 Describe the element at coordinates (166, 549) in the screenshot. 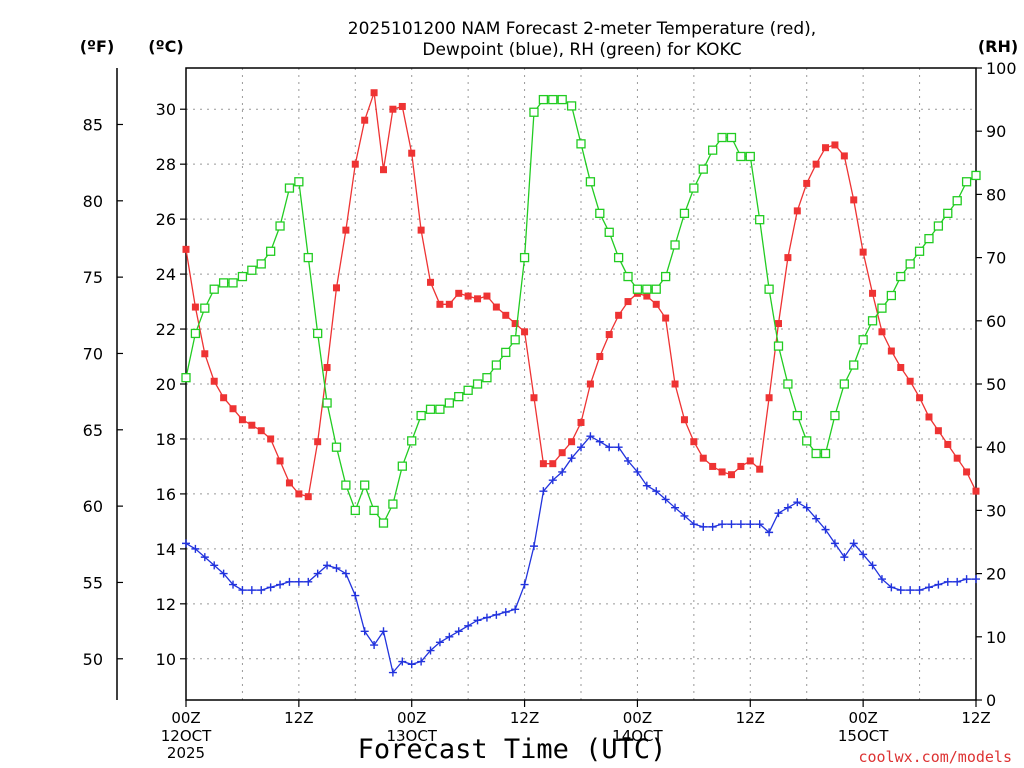

I see `celsius-tick-label: 14` at that location.